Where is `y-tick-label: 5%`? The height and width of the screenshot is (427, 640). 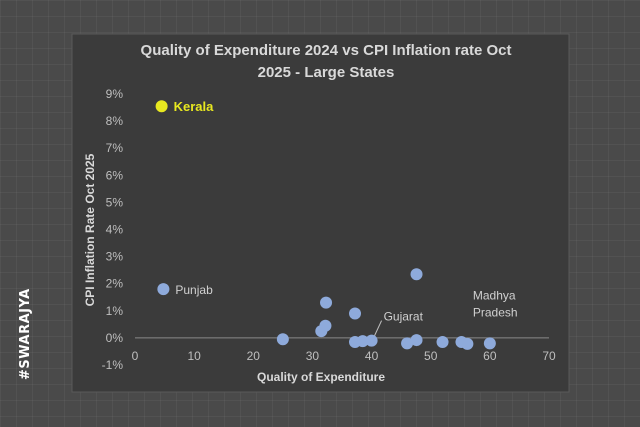 y-tick-label: 5% is located at coordinates (115, 202).